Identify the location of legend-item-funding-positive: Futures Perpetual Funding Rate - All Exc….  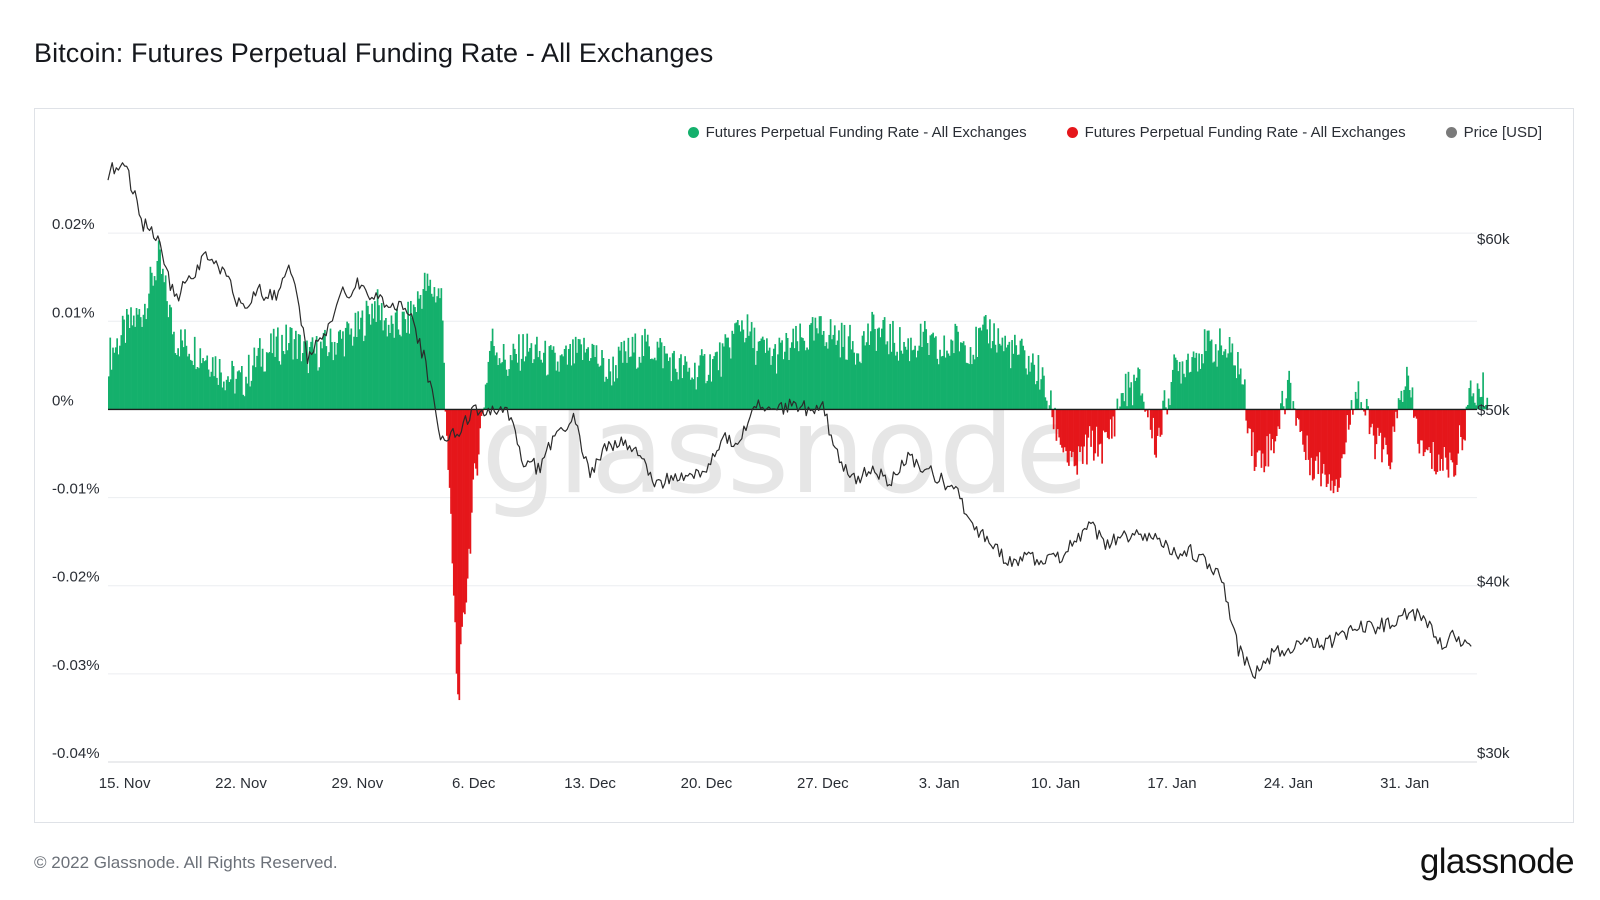
(857, 132).